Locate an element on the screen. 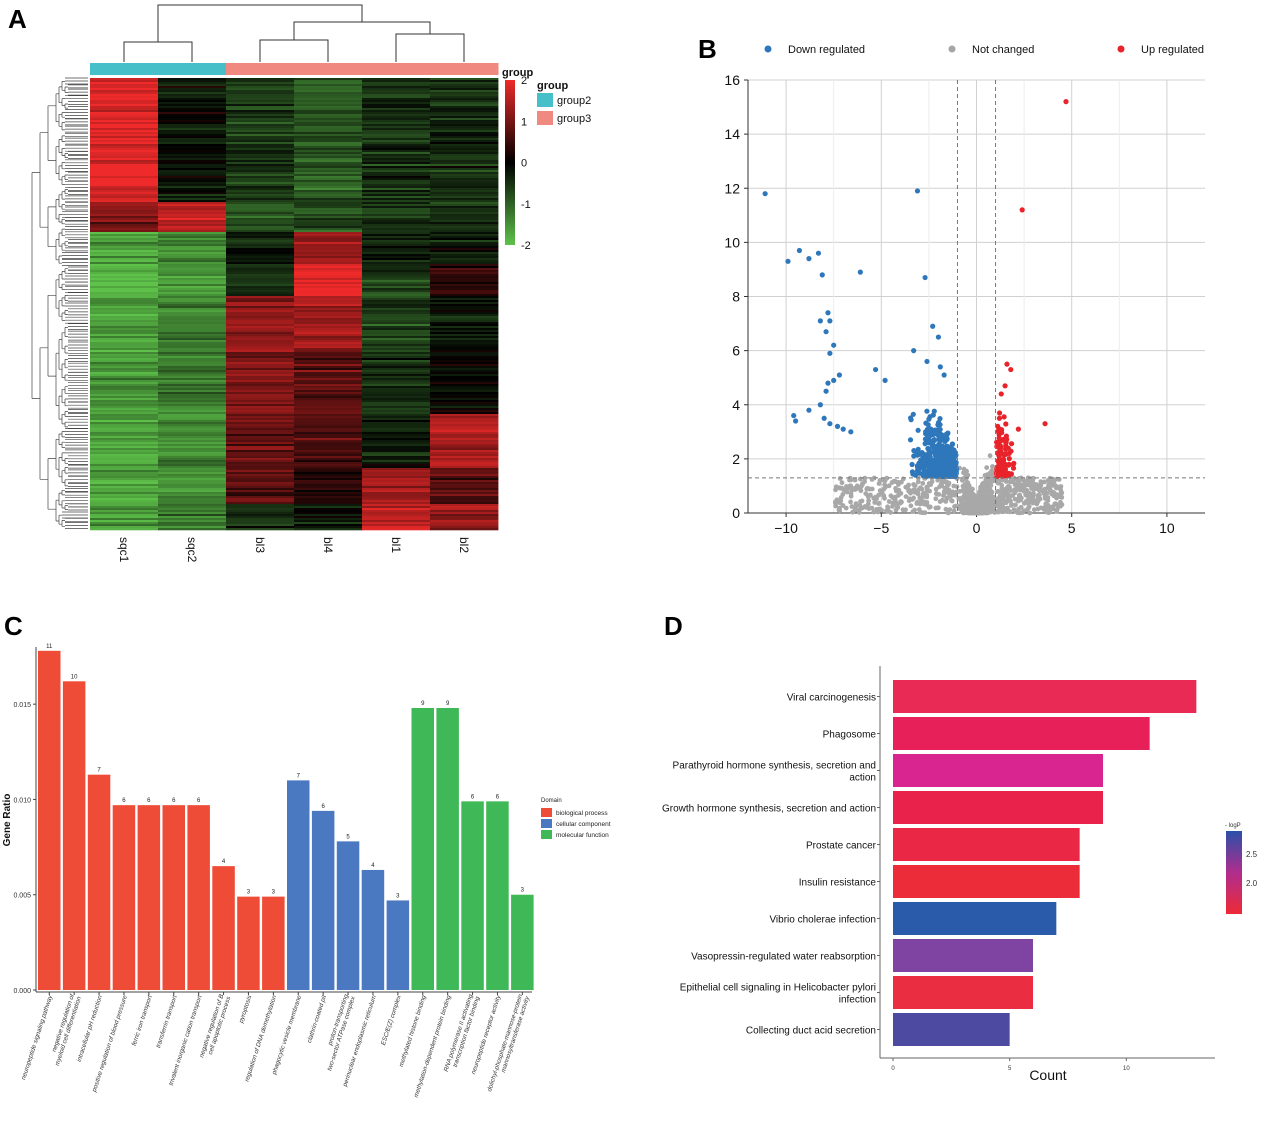 The image size is (1262, 1145). x-tick-label: 0 is located at coordinates (893, 1069).